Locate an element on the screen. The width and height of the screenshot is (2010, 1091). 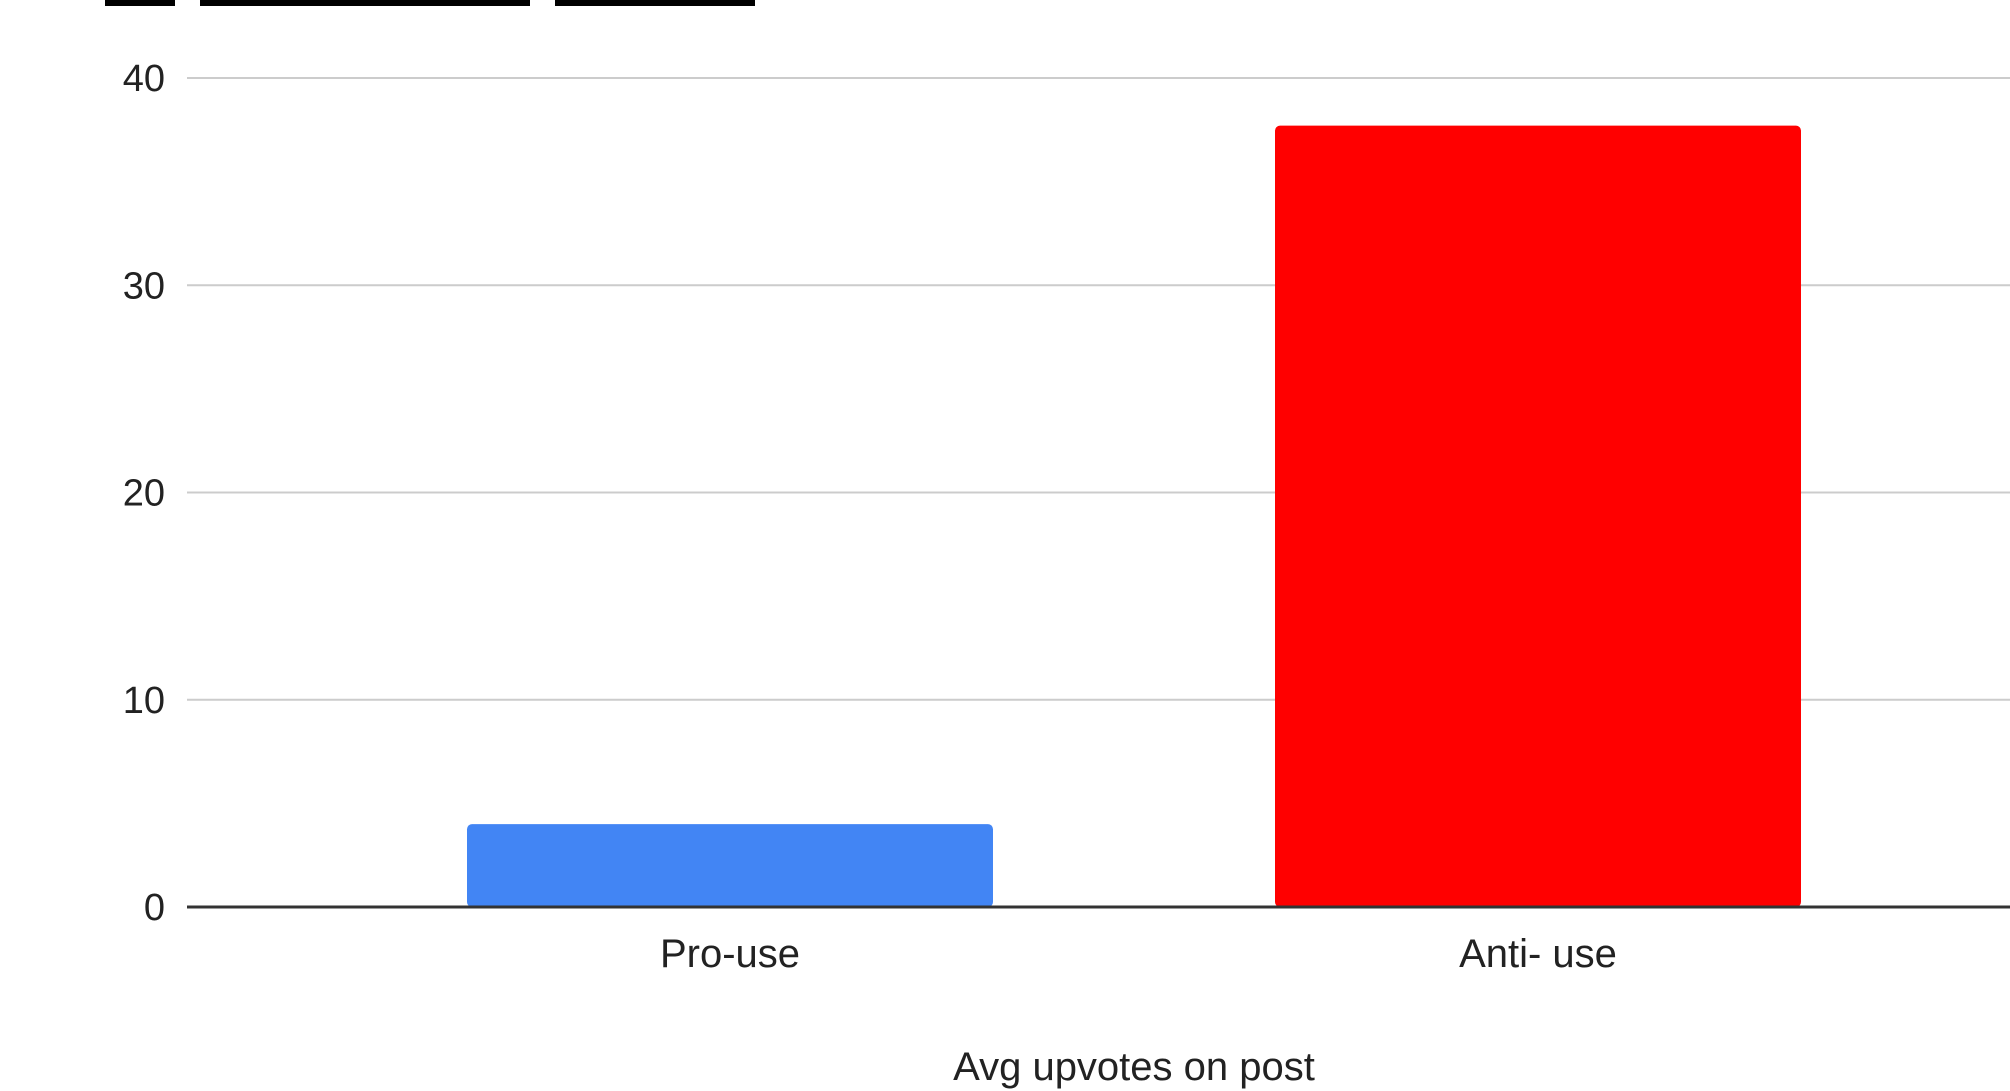
y-tick-label-20: 20 is located at coordinates (144, 494).